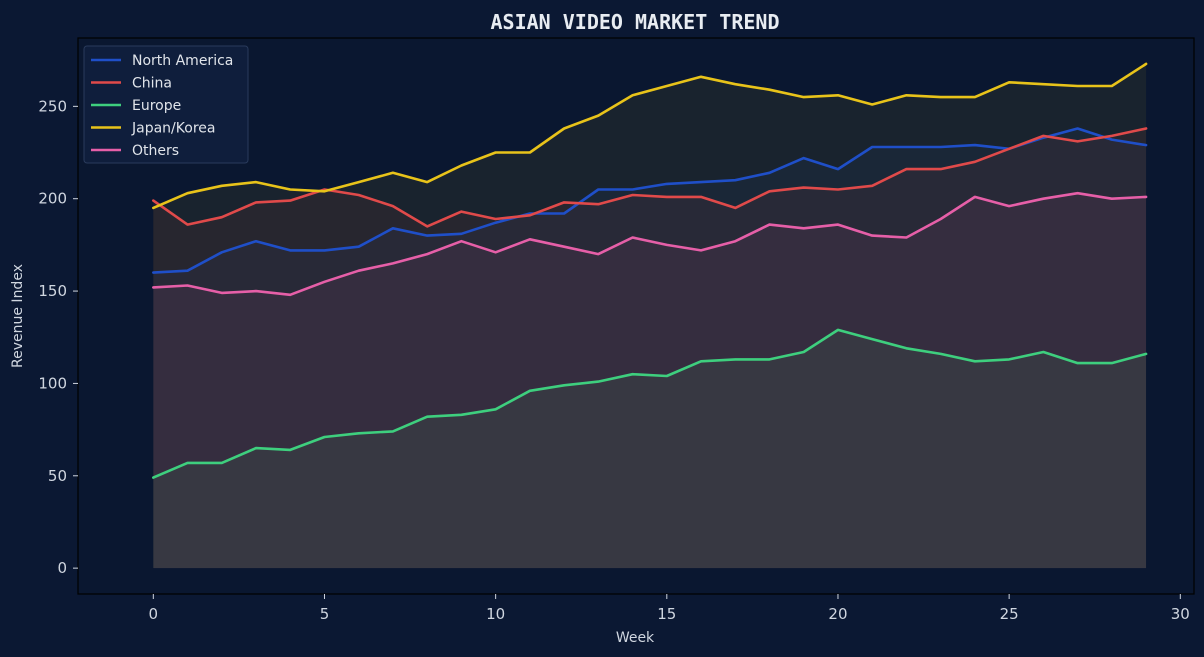 The image size is (1204, 657). Describe the element at coordinates (18, 316) in the screenshot. I see `y-axis-label: Revenue Index` at that location.